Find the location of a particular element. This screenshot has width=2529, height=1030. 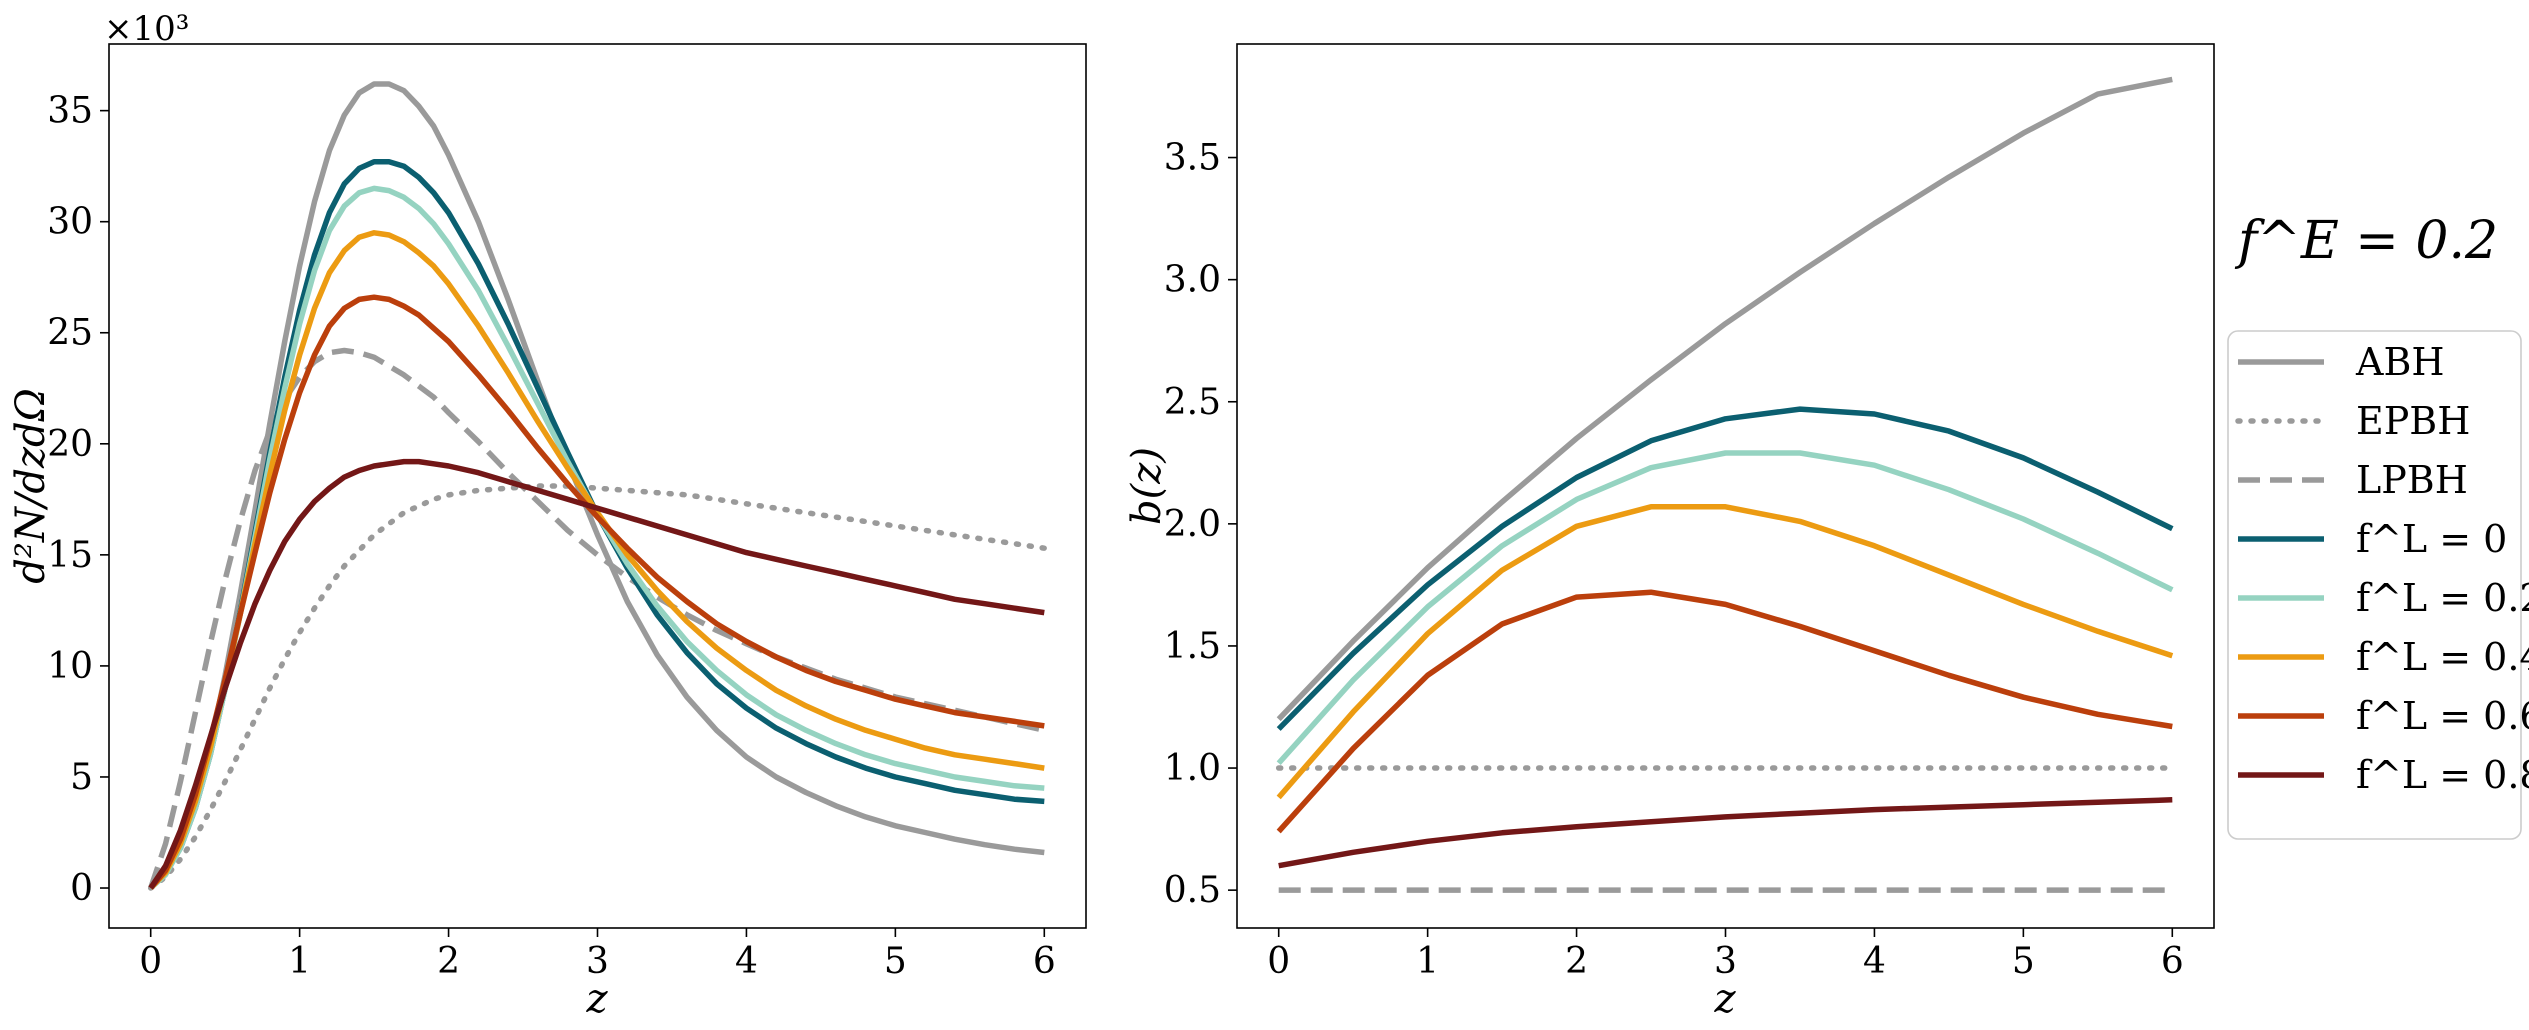

legend-label-abh: ABH is located at coordinates (2400, 362).